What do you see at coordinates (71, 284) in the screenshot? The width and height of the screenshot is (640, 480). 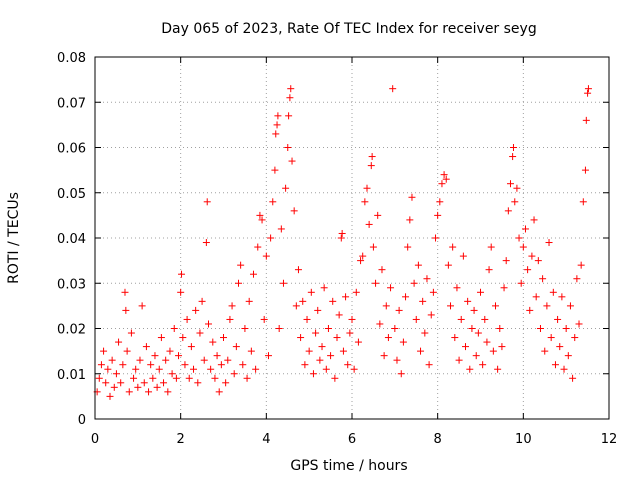 I see `y-tick-label: 0.03` at bounding box center [71, 284].